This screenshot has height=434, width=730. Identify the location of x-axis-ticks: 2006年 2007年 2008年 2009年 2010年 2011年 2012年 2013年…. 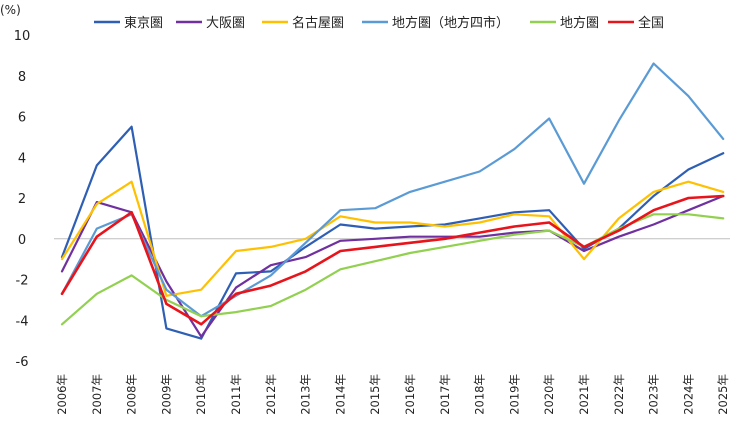
(392, 394).